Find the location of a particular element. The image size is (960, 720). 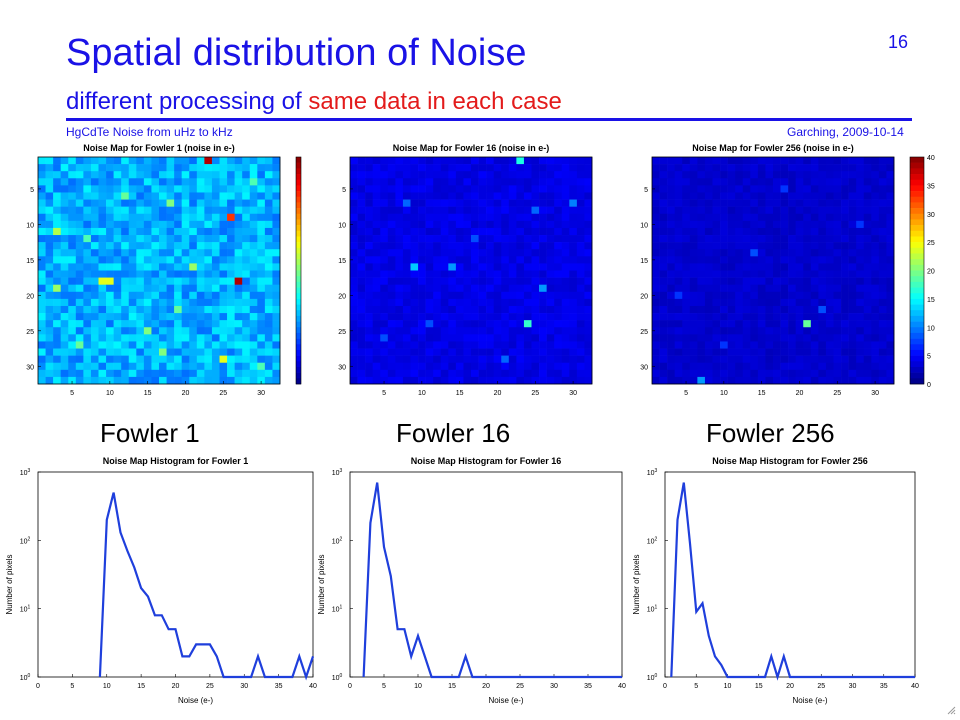

y-tick-label: 15 is located at coordinates (30, 261).